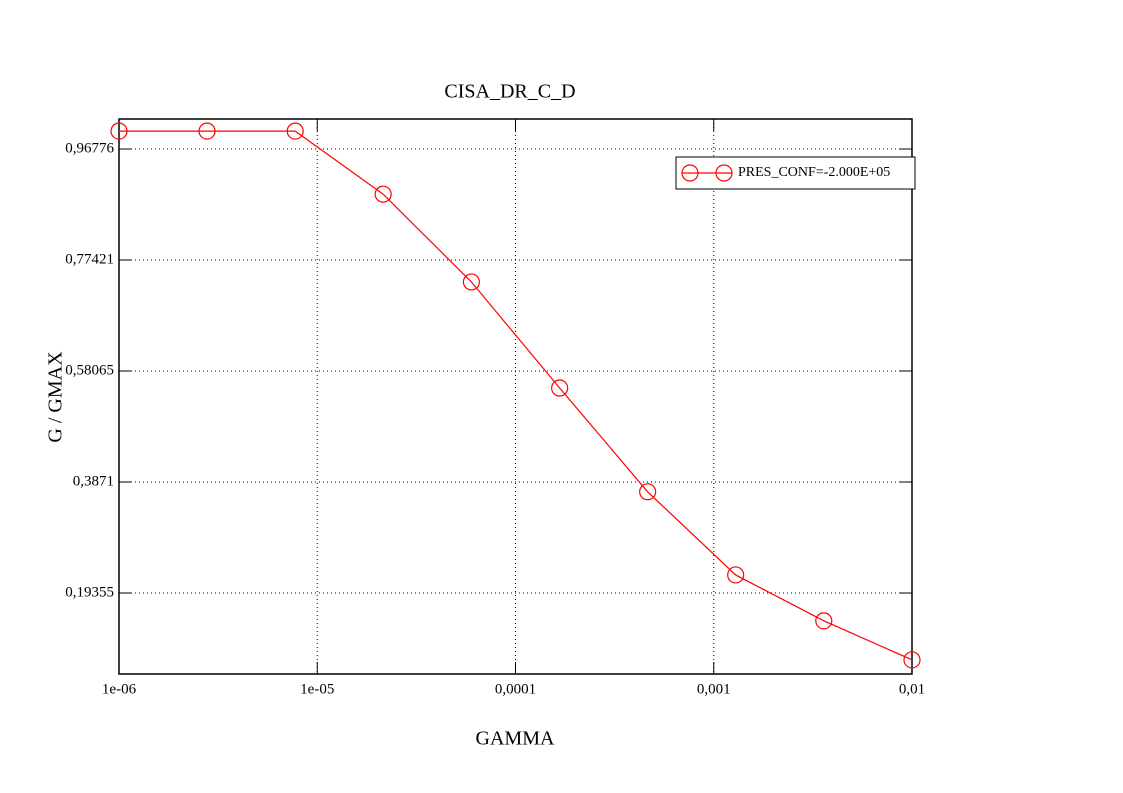  I want to click on x-tick-label: 0,01, so click(912, 689).